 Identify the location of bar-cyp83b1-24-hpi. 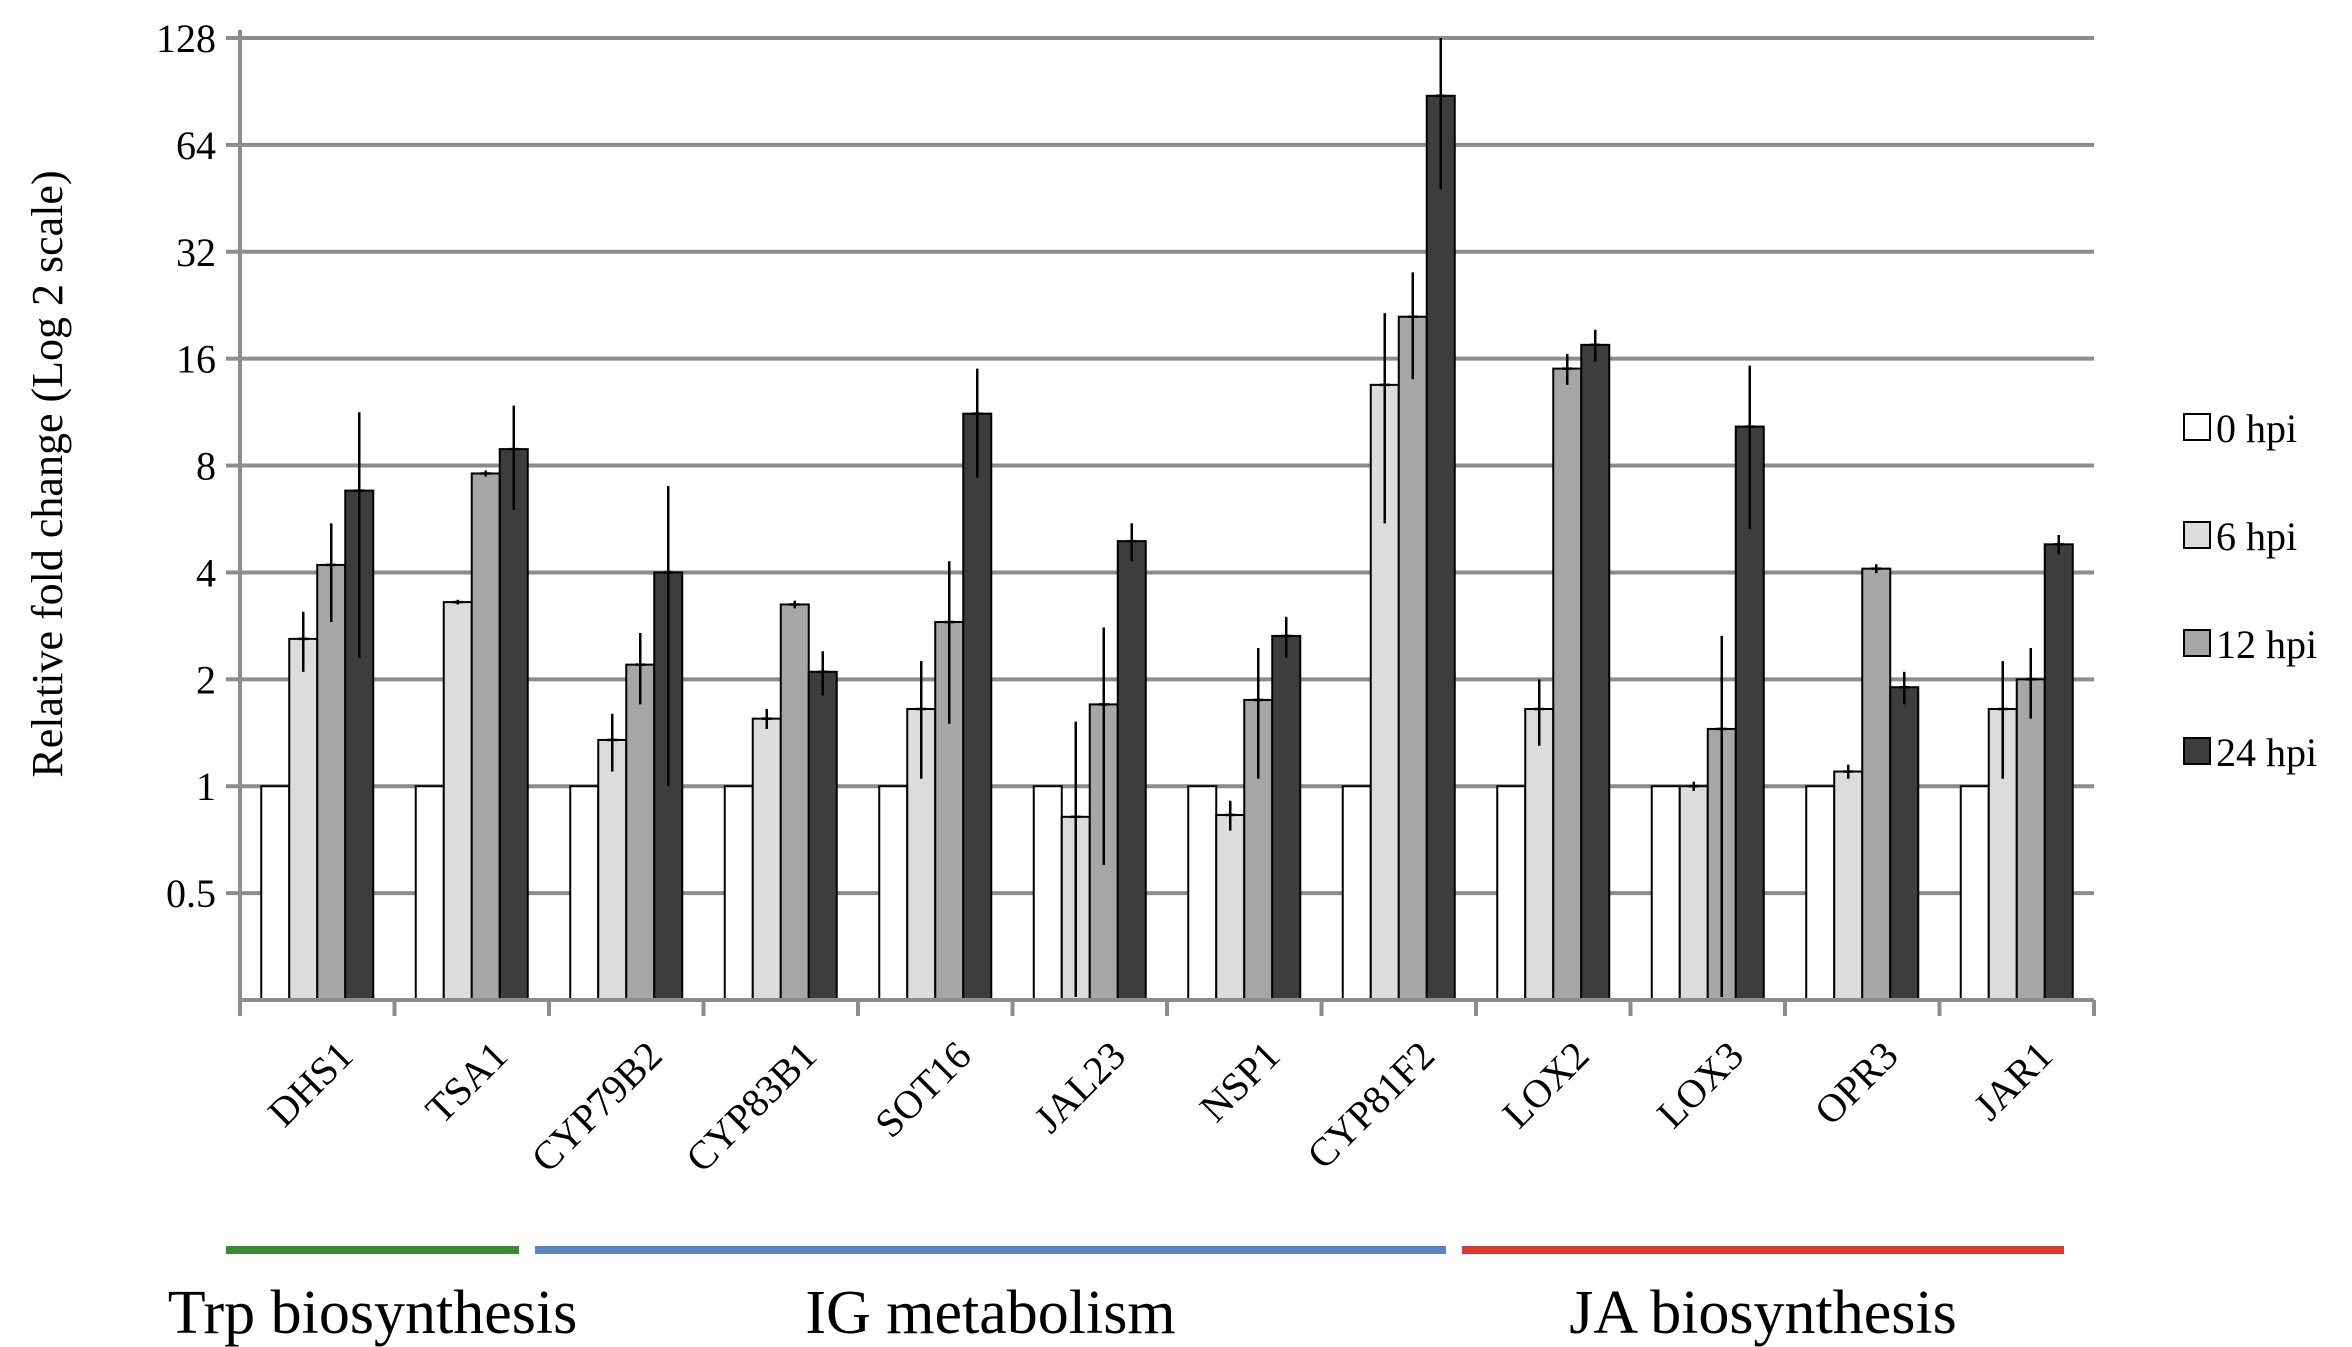
(822, 835).